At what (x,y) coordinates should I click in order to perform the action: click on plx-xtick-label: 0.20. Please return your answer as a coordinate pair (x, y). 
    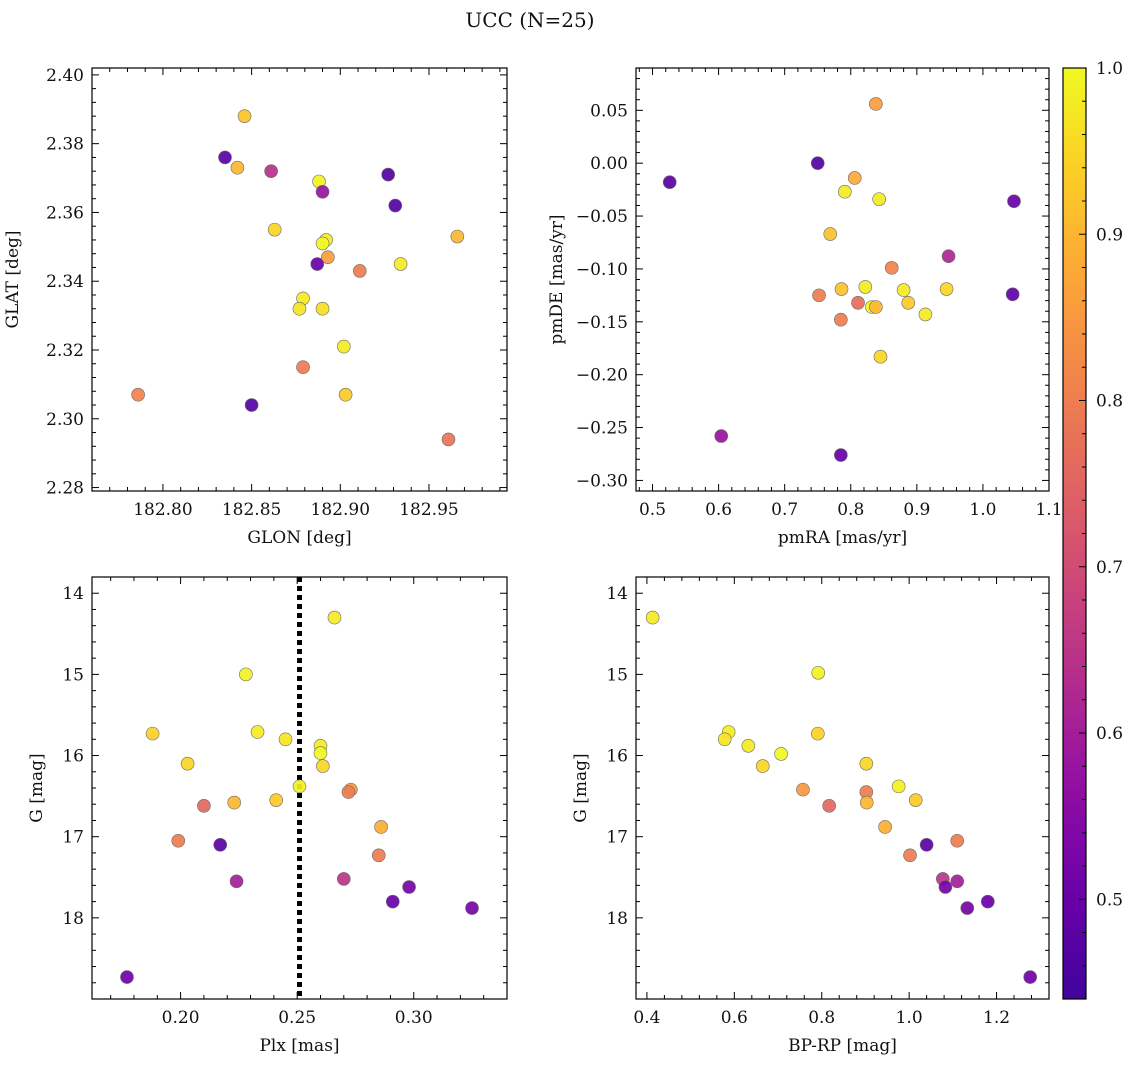
    Looking at the image, I should click on (181, 1018).